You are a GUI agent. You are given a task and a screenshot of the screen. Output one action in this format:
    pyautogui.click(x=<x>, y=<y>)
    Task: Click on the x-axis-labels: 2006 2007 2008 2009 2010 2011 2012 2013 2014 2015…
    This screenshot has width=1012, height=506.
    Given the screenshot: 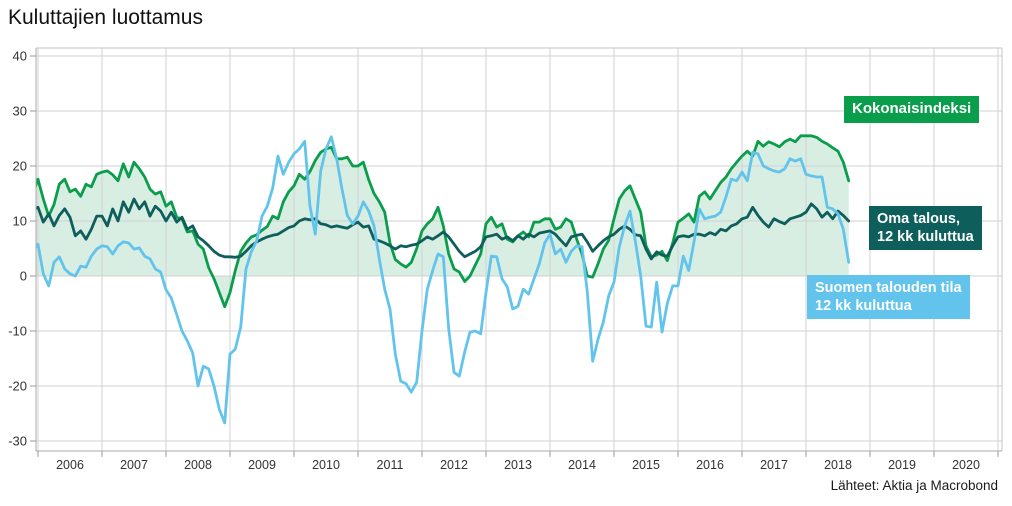 What is the action you would take?
    pyautogui.click(x=518, y=465)
    